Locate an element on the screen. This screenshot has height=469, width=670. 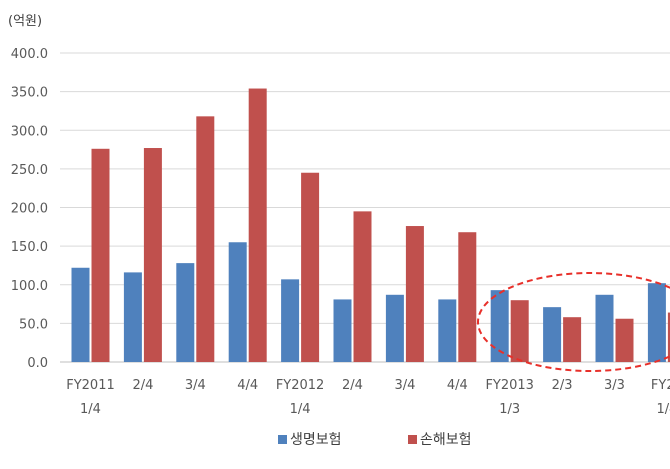
legend-label: 생명보험 is located at coordinates (316, 440).